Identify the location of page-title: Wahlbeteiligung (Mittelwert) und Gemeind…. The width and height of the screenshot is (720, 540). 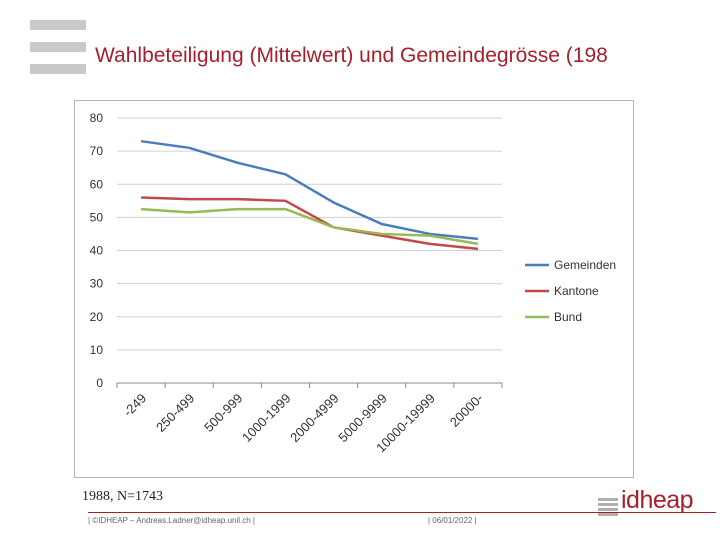
(351, 55).